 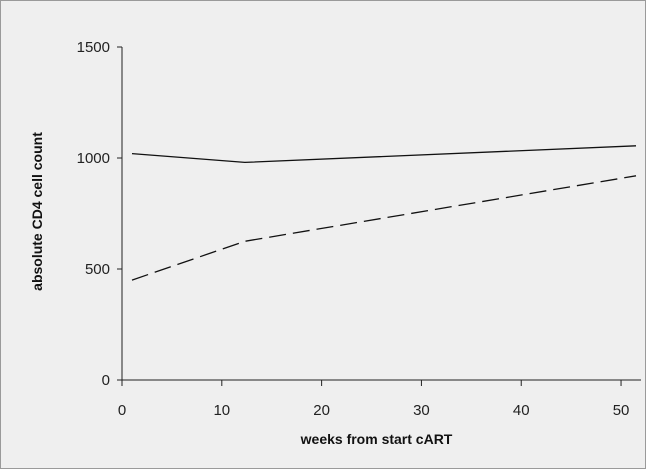 I want to click on x-tick-label: 10, so click(x=221, y=410).